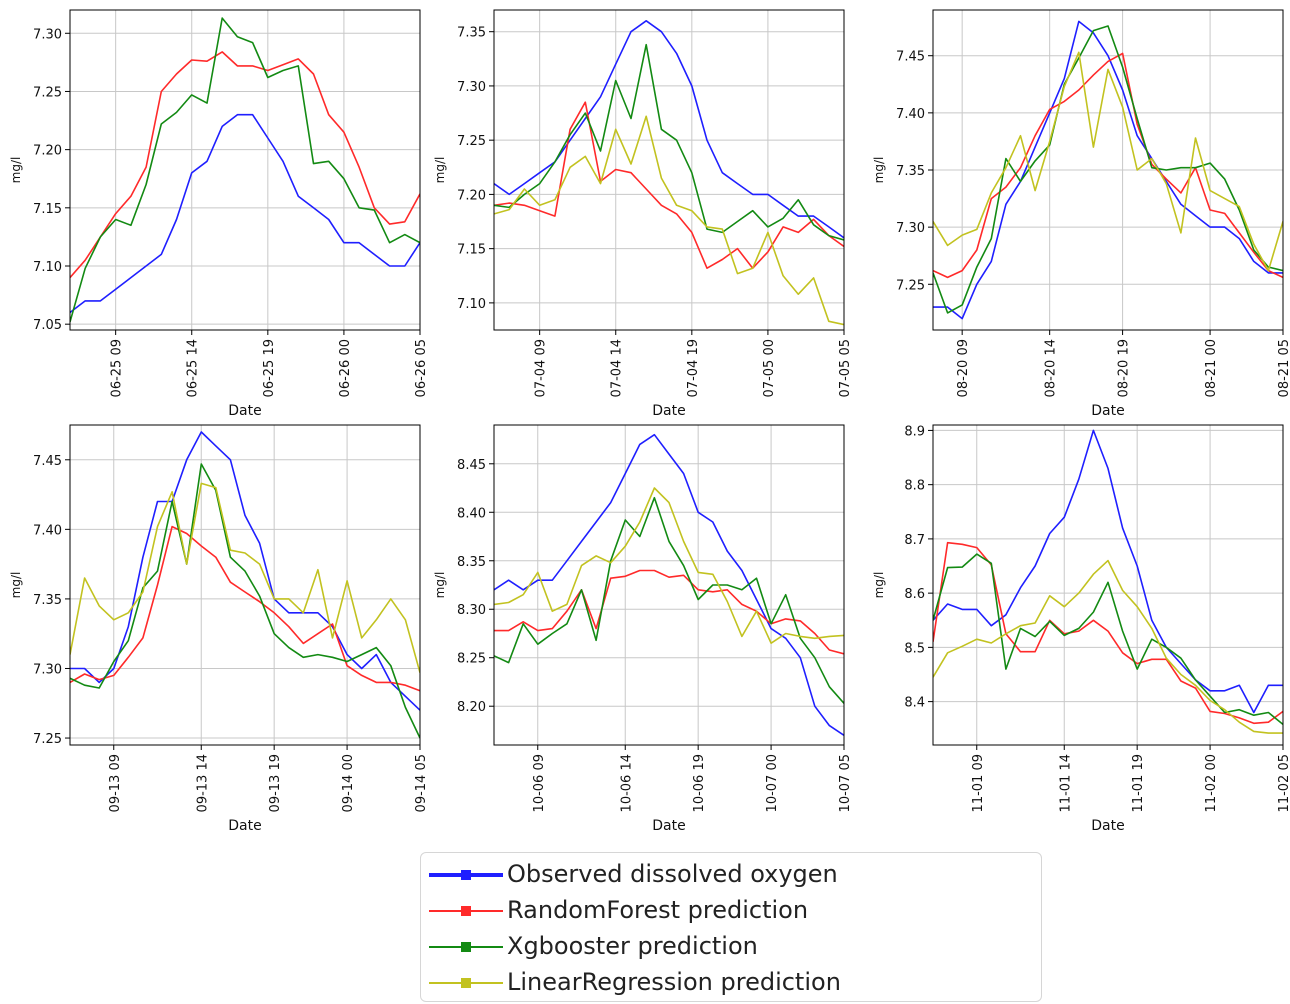 This screenshot has width=1290, height=1004. What do you see at coordinates (845, 783) in the screenshot?
I see `x-tick-label: 10-07 05` at bounding box center [845, 783].